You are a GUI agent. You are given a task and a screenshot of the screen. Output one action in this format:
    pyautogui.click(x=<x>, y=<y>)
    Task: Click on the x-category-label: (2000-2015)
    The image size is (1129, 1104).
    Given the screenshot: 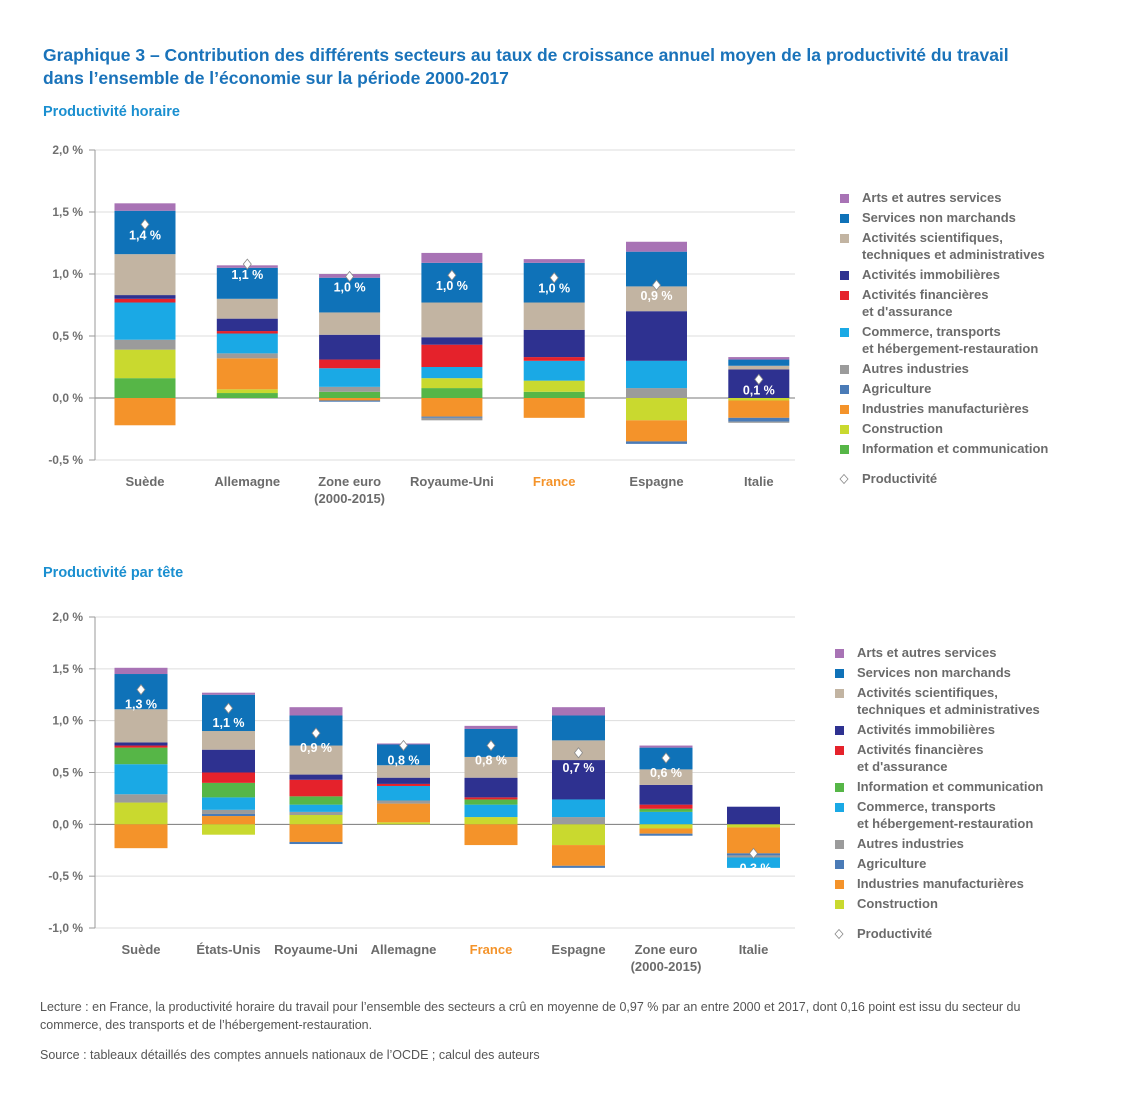 What is the action you would take?
    pyautogui.click(x=349, y=498)
    